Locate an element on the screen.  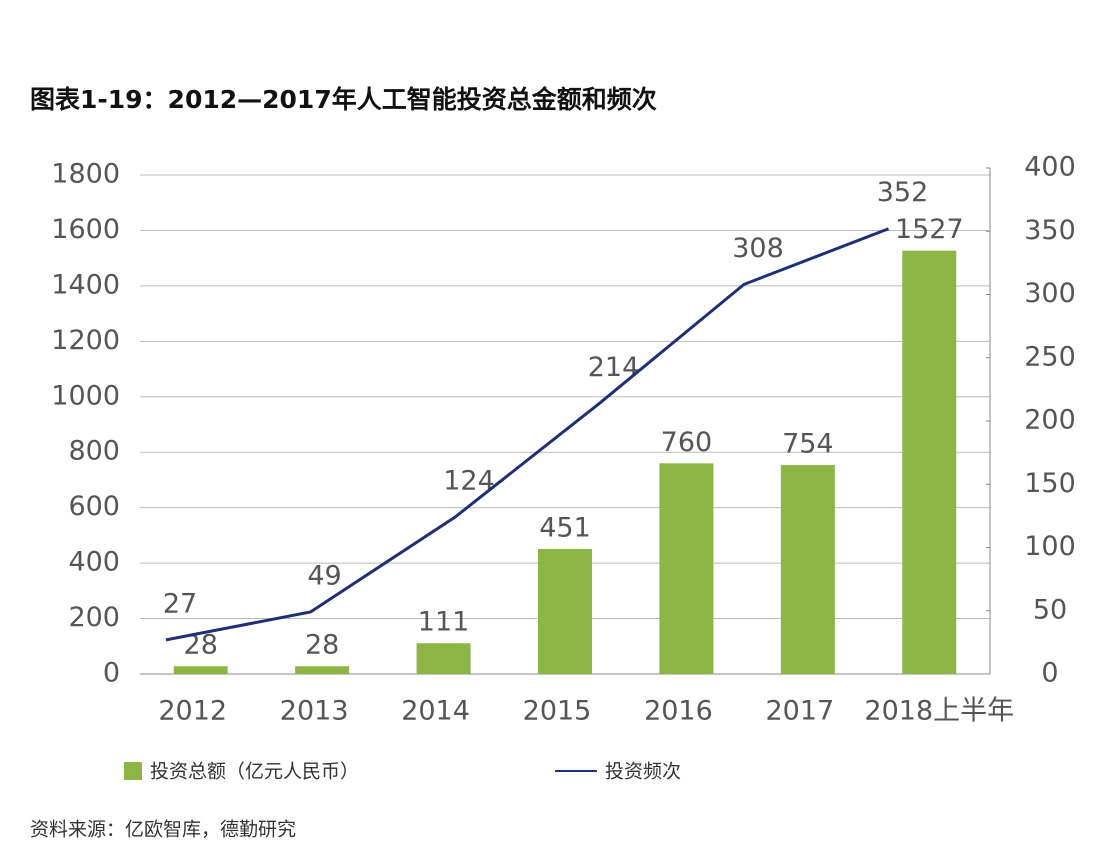
y-tick-label: 0 is located at coordinates (111, 673).